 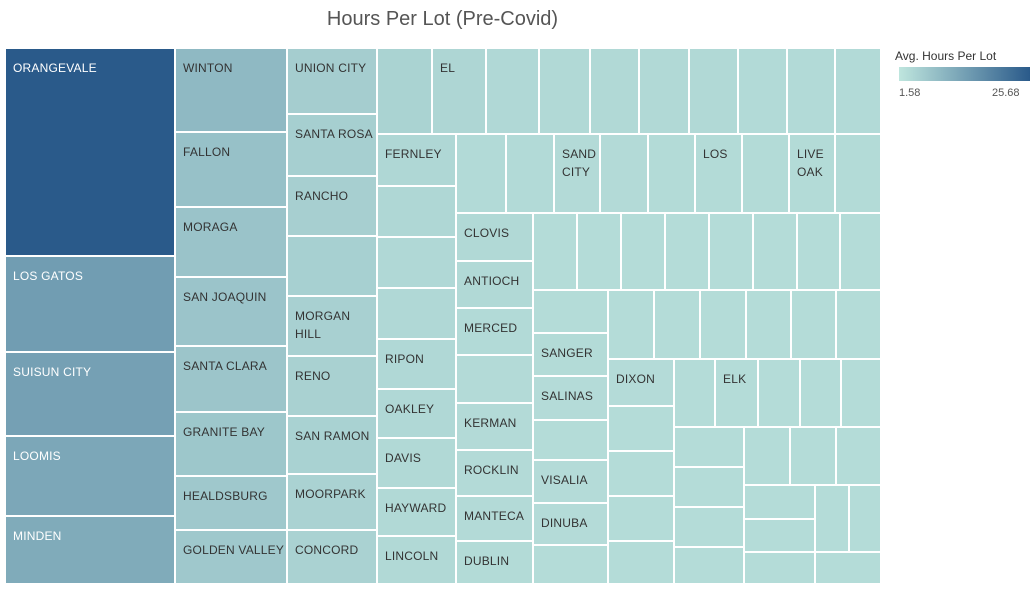 I want to click on treemap-cell: HAYWARD, so click(x=416, y=512).